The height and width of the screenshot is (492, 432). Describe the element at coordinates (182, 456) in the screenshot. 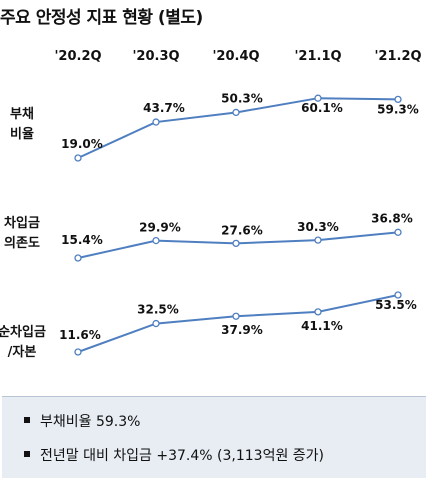

I see `summary-item-text: 전년말 대비 차입금 +37.4% (3,113억원 증가)` at that location.